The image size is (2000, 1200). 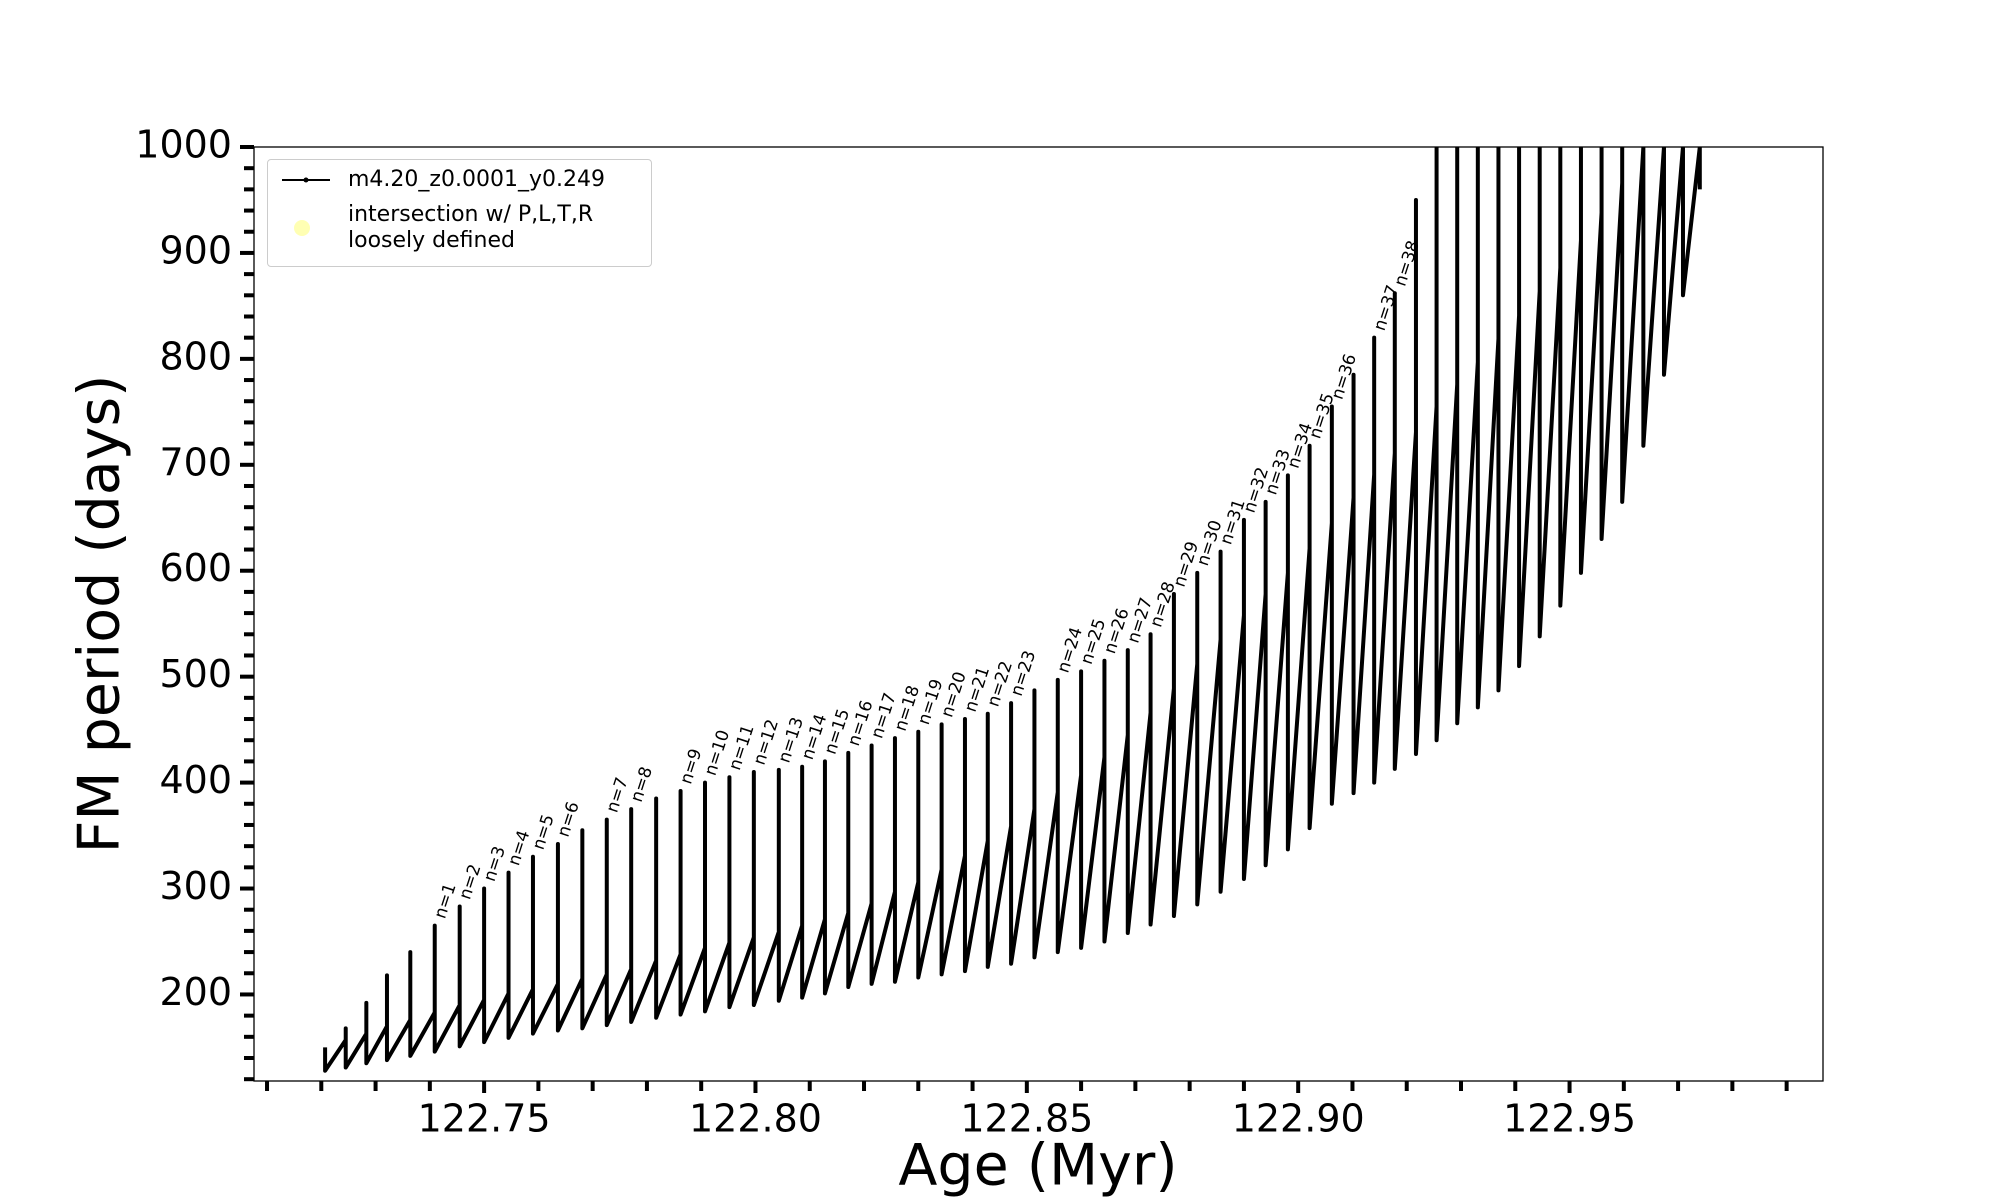 What do you see at coordinates (302, 228) in the screenshot?
I see `legend-circle-marker` at bounding box center [302, 228].